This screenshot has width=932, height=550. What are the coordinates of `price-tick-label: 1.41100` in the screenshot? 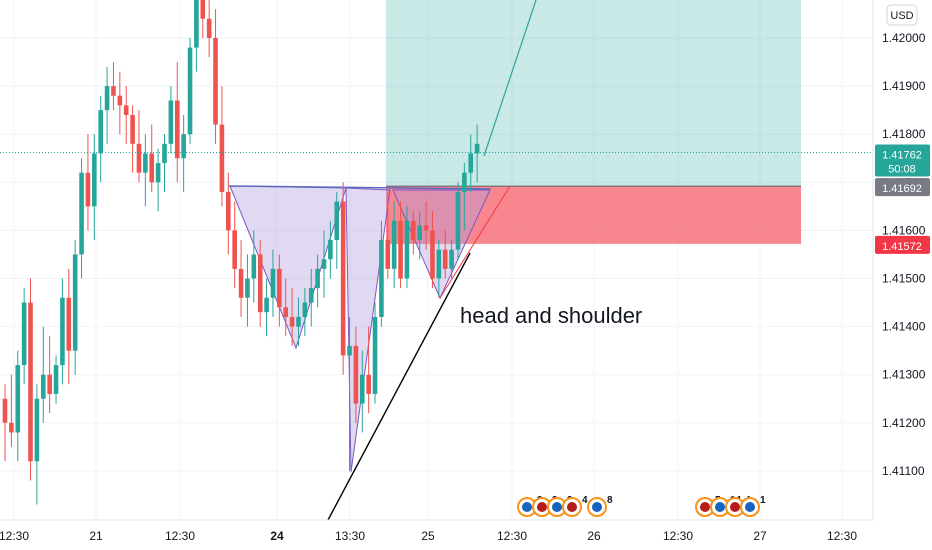 It's located at (903, 471).